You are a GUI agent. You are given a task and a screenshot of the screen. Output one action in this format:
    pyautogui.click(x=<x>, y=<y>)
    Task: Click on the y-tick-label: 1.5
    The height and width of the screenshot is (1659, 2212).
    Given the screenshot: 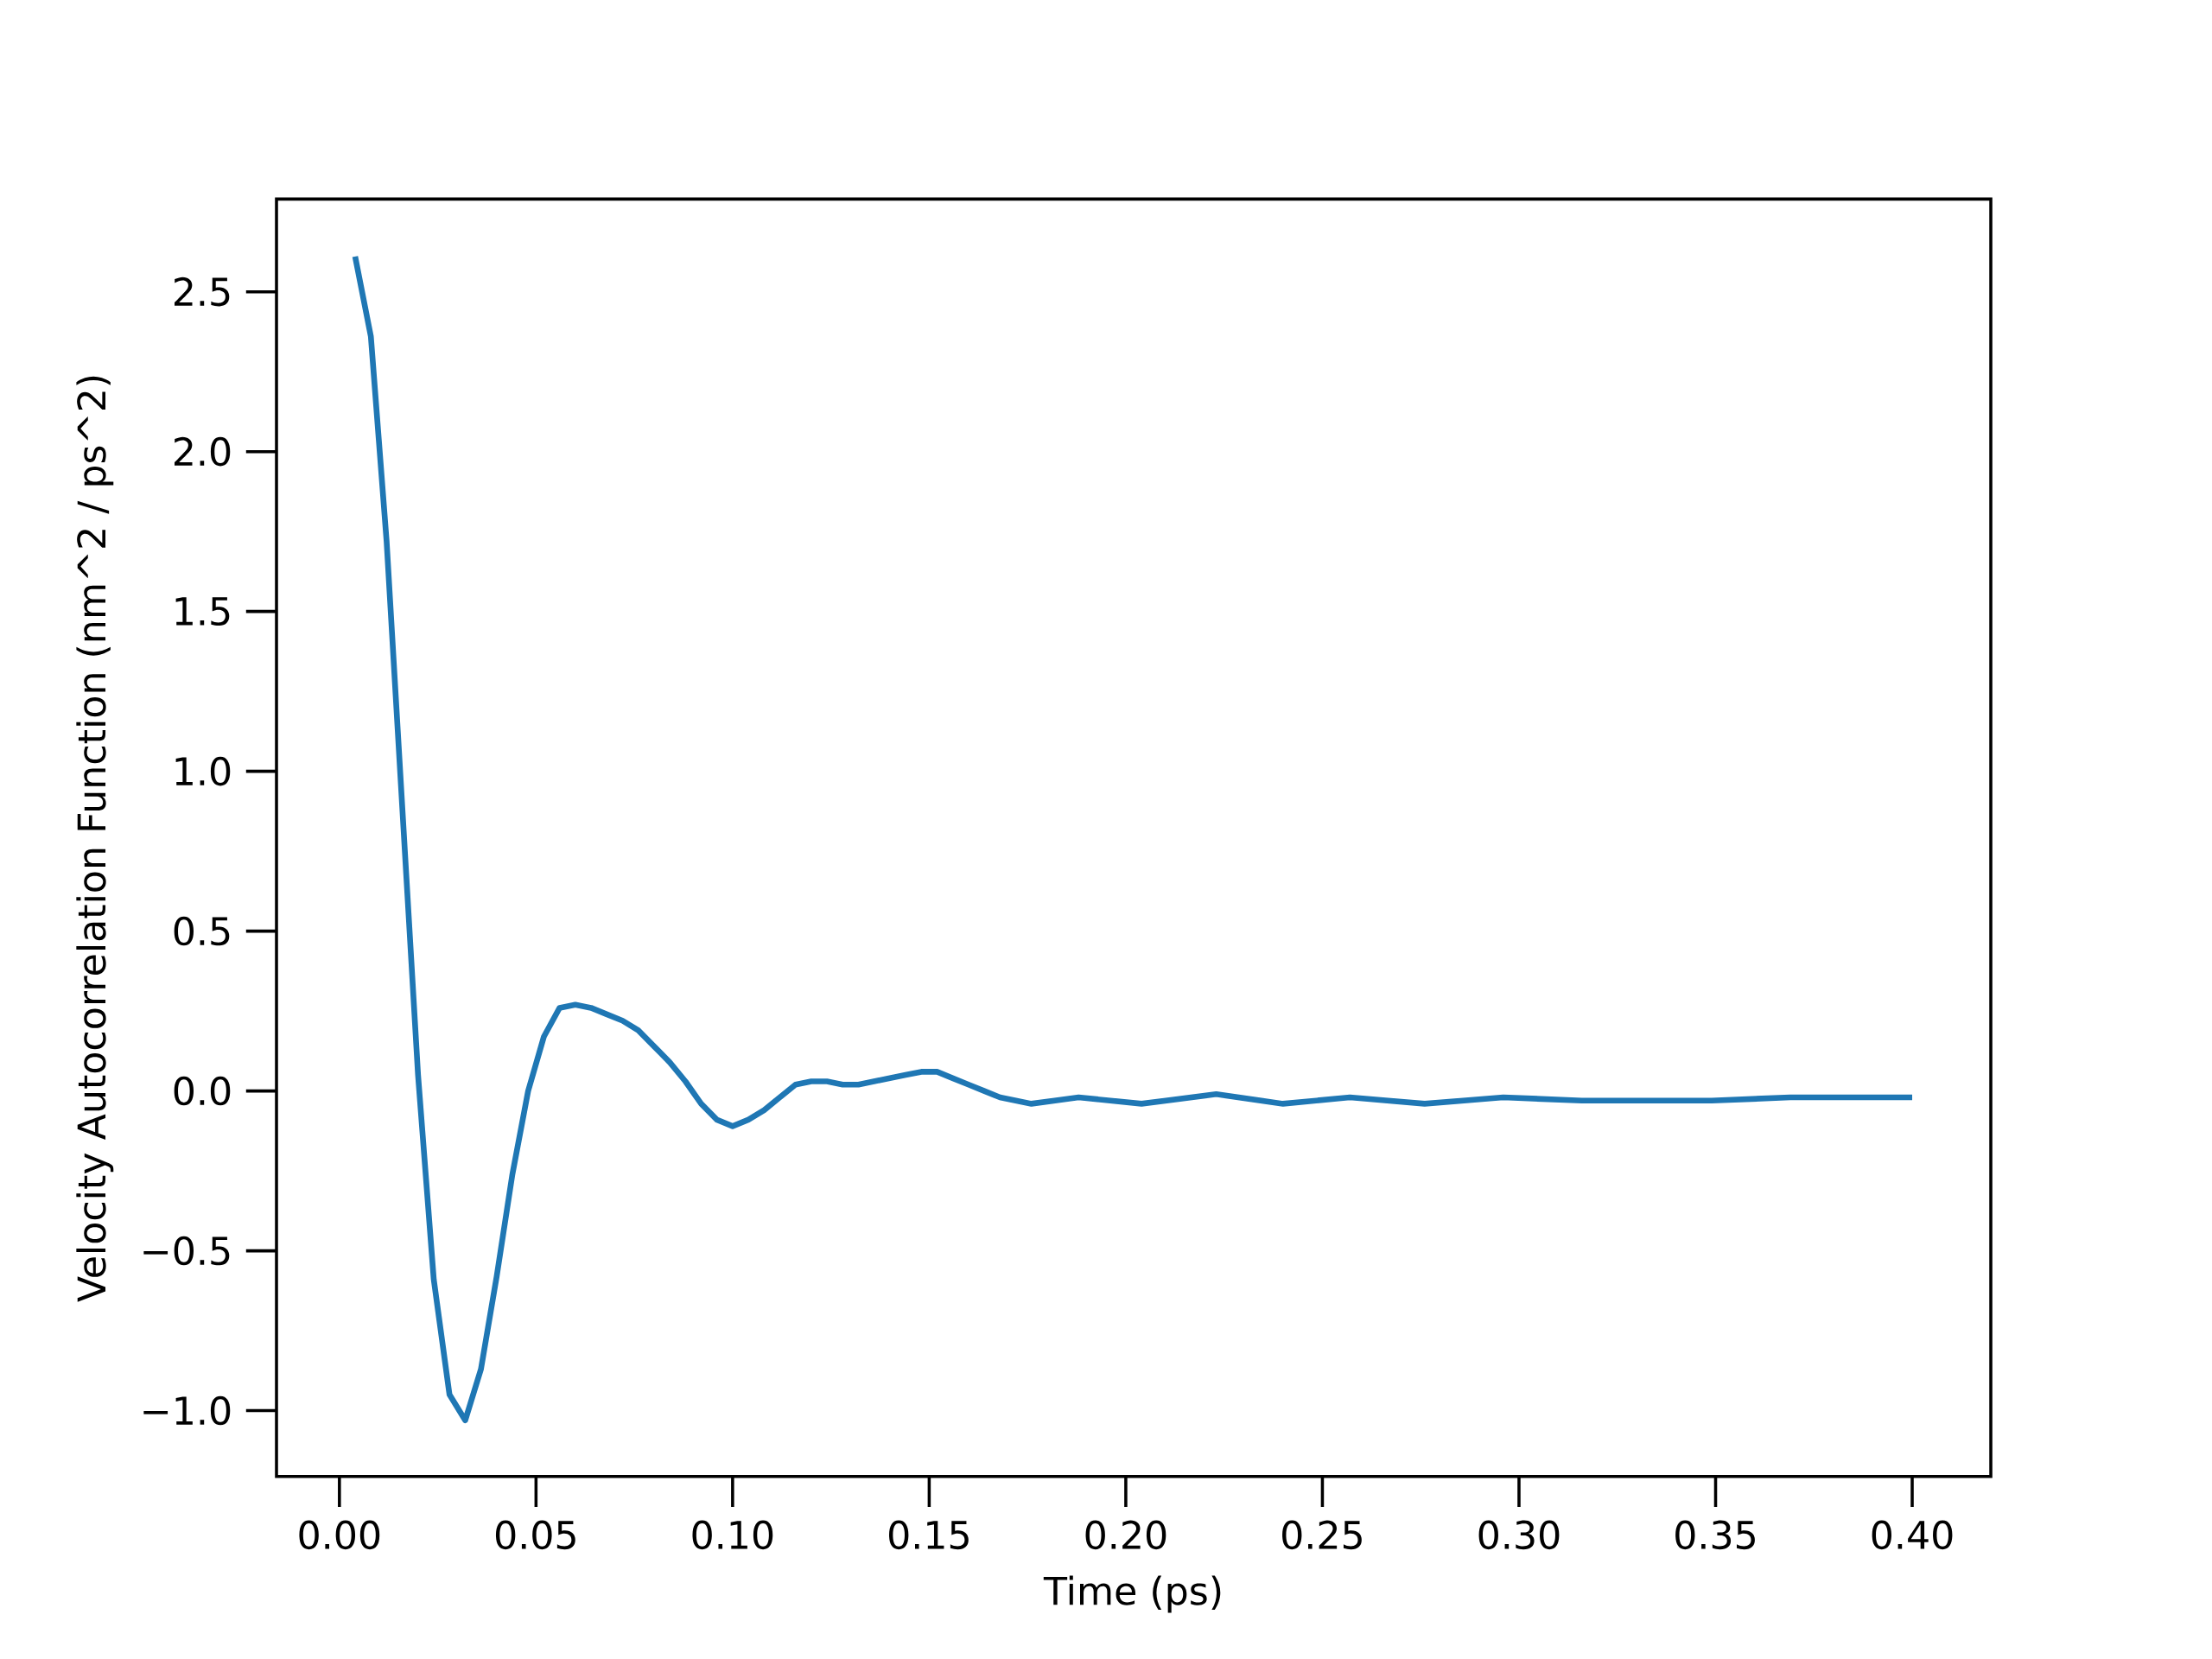 What is the action you would take?
    pyautogui.click(x=202, y=611)
    